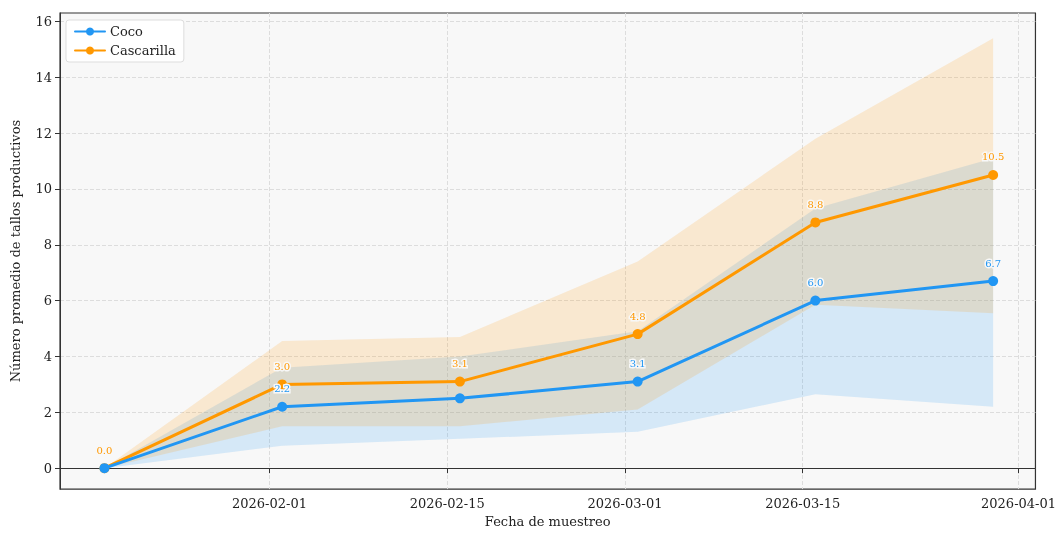 This screenshot has width=1059, height=533. Describe the element at coordinates (547, 521) in the screenshot. I see `x-axis-title: Fecha de muestreo` at that location.